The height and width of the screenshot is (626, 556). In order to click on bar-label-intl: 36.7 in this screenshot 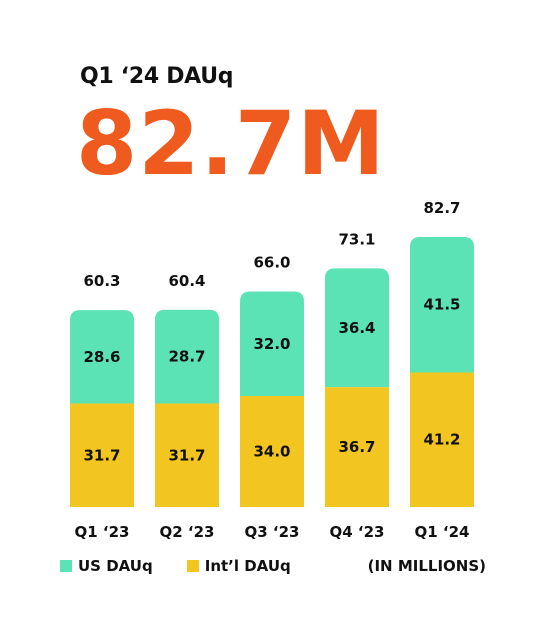, I will do `click(356, 447)`.